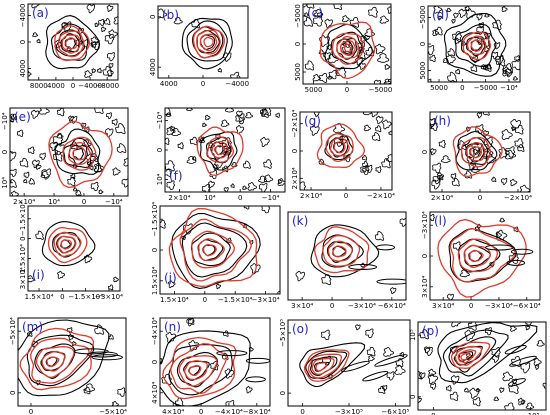  What do you see at coordinates (295, 124) in the screenshot?
I see `y-tick-label: −2×10⁴` at bounding box center [295, 124].